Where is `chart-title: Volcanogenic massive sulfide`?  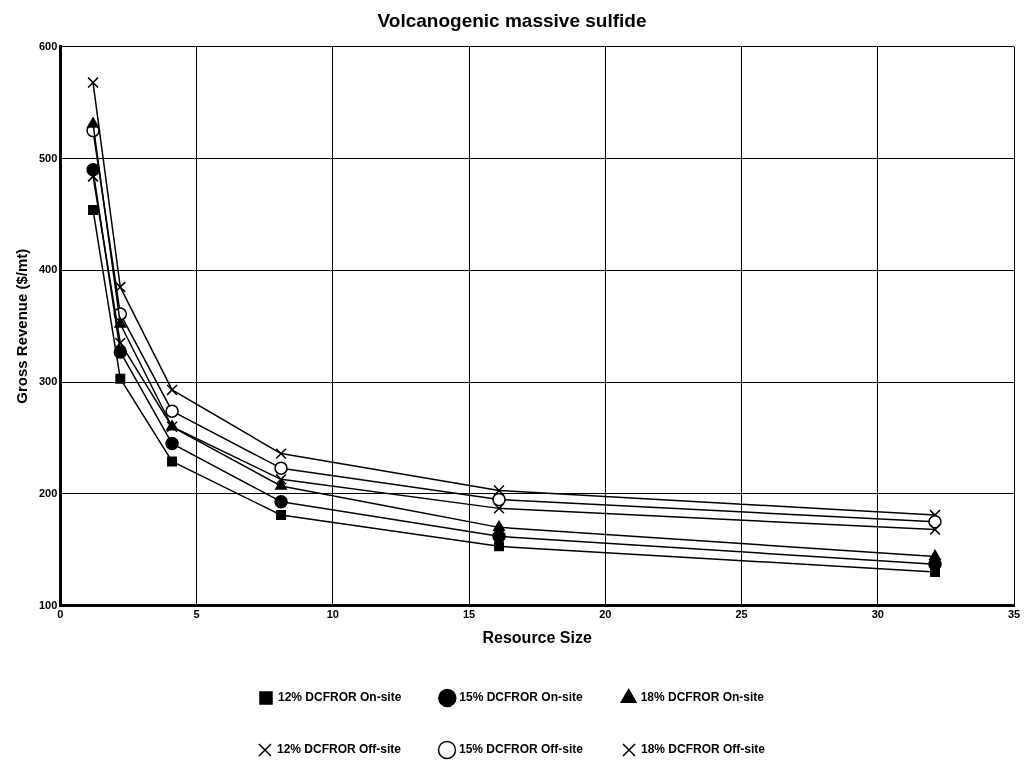
chart-title: Volcanogenic massive sulfide is located at coordinates (512, 20).